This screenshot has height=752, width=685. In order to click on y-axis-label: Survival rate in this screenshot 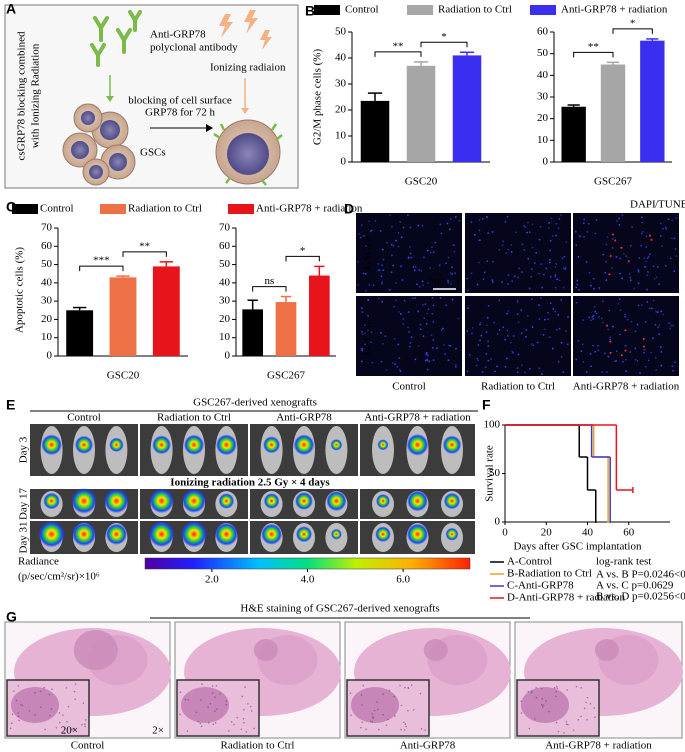, I will do `click(490, 473)`.